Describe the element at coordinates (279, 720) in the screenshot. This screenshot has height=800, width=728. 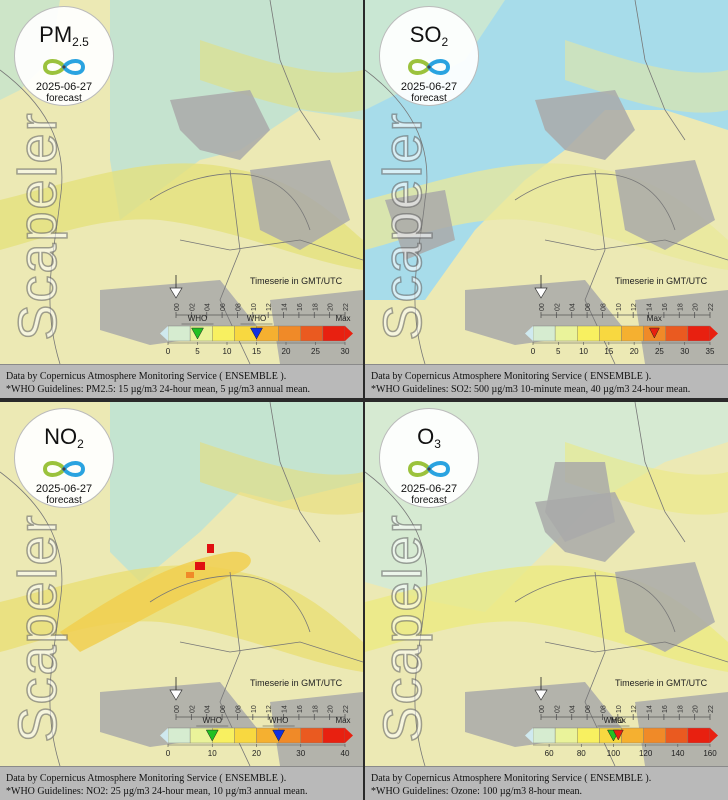
I see `who-guideline-label: WHO` at that location.